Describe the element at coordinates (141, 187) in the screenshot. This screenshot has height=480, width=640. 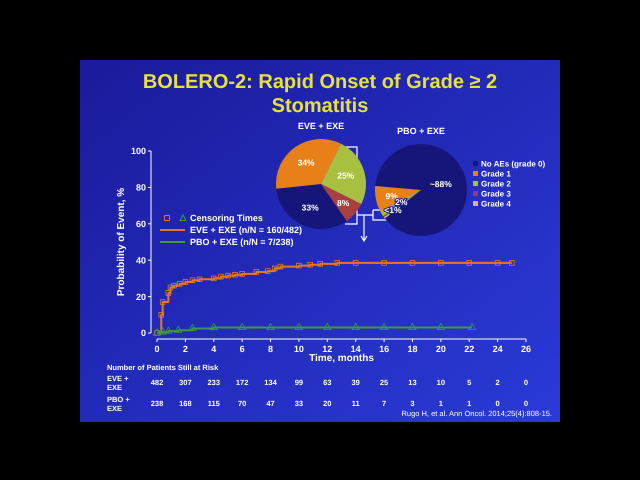
I see `y-tick-label: 80` at that location.